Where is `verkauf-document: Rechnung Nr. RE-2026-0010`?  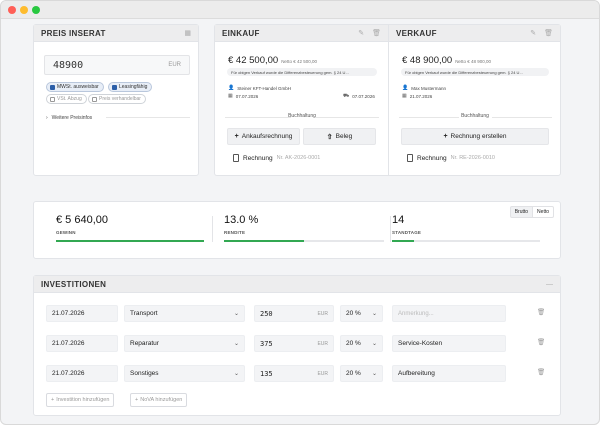 verkauf-document: Rechnung Nr. RE-2026-0010 is located at coordinates (451, 158).